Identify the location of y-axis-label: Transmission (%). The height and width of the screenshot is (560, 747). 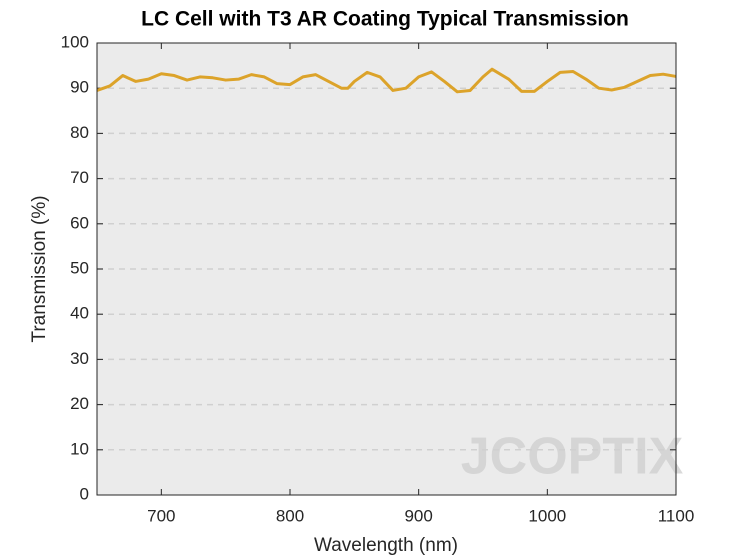
(39, 268).